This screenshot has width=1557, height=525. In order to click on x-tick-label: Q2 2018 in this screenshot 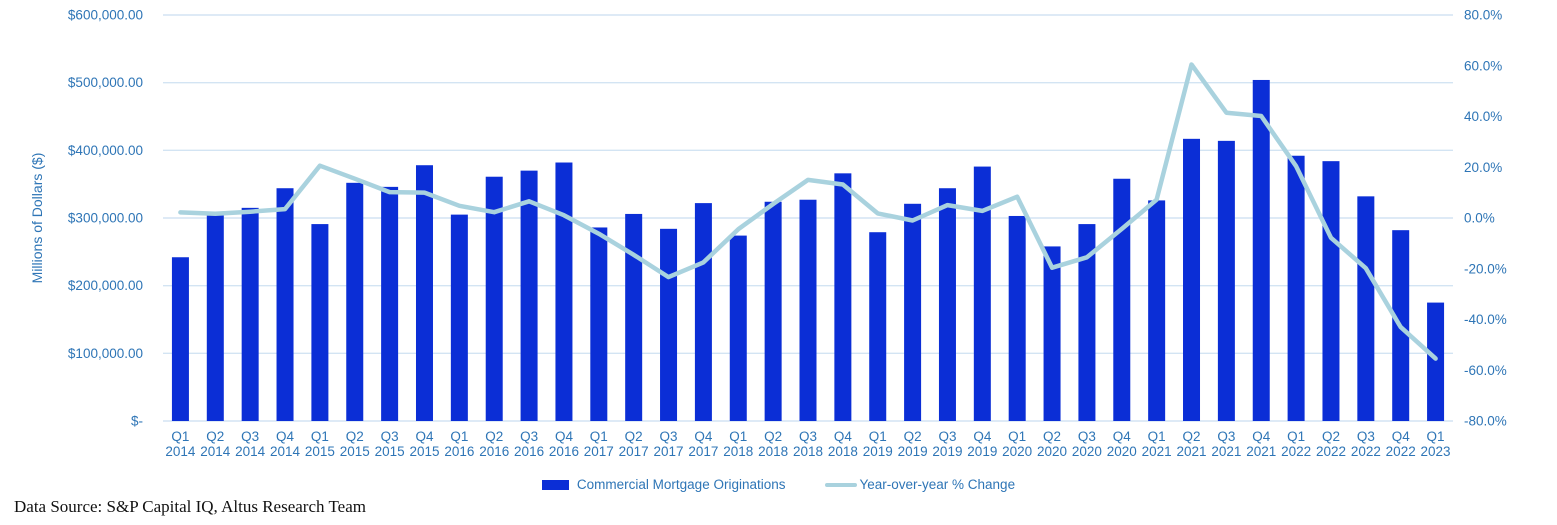, I will do `click(773, 444)`.